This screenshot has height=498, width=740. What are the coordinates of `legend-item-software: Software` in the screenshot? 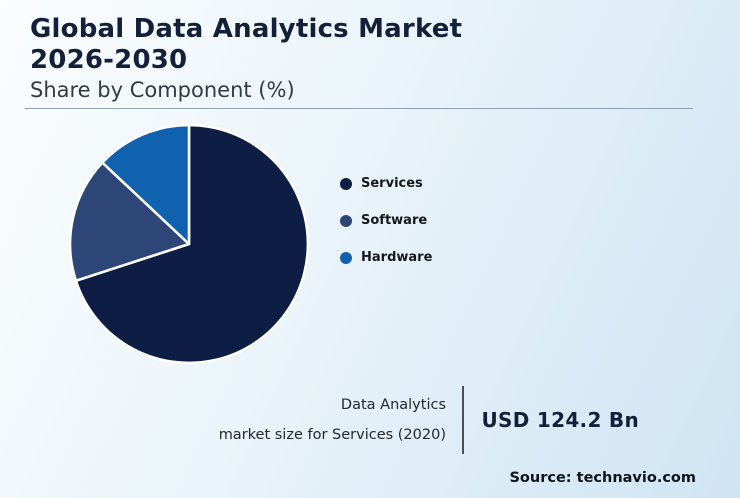 It's located at (386, 220).